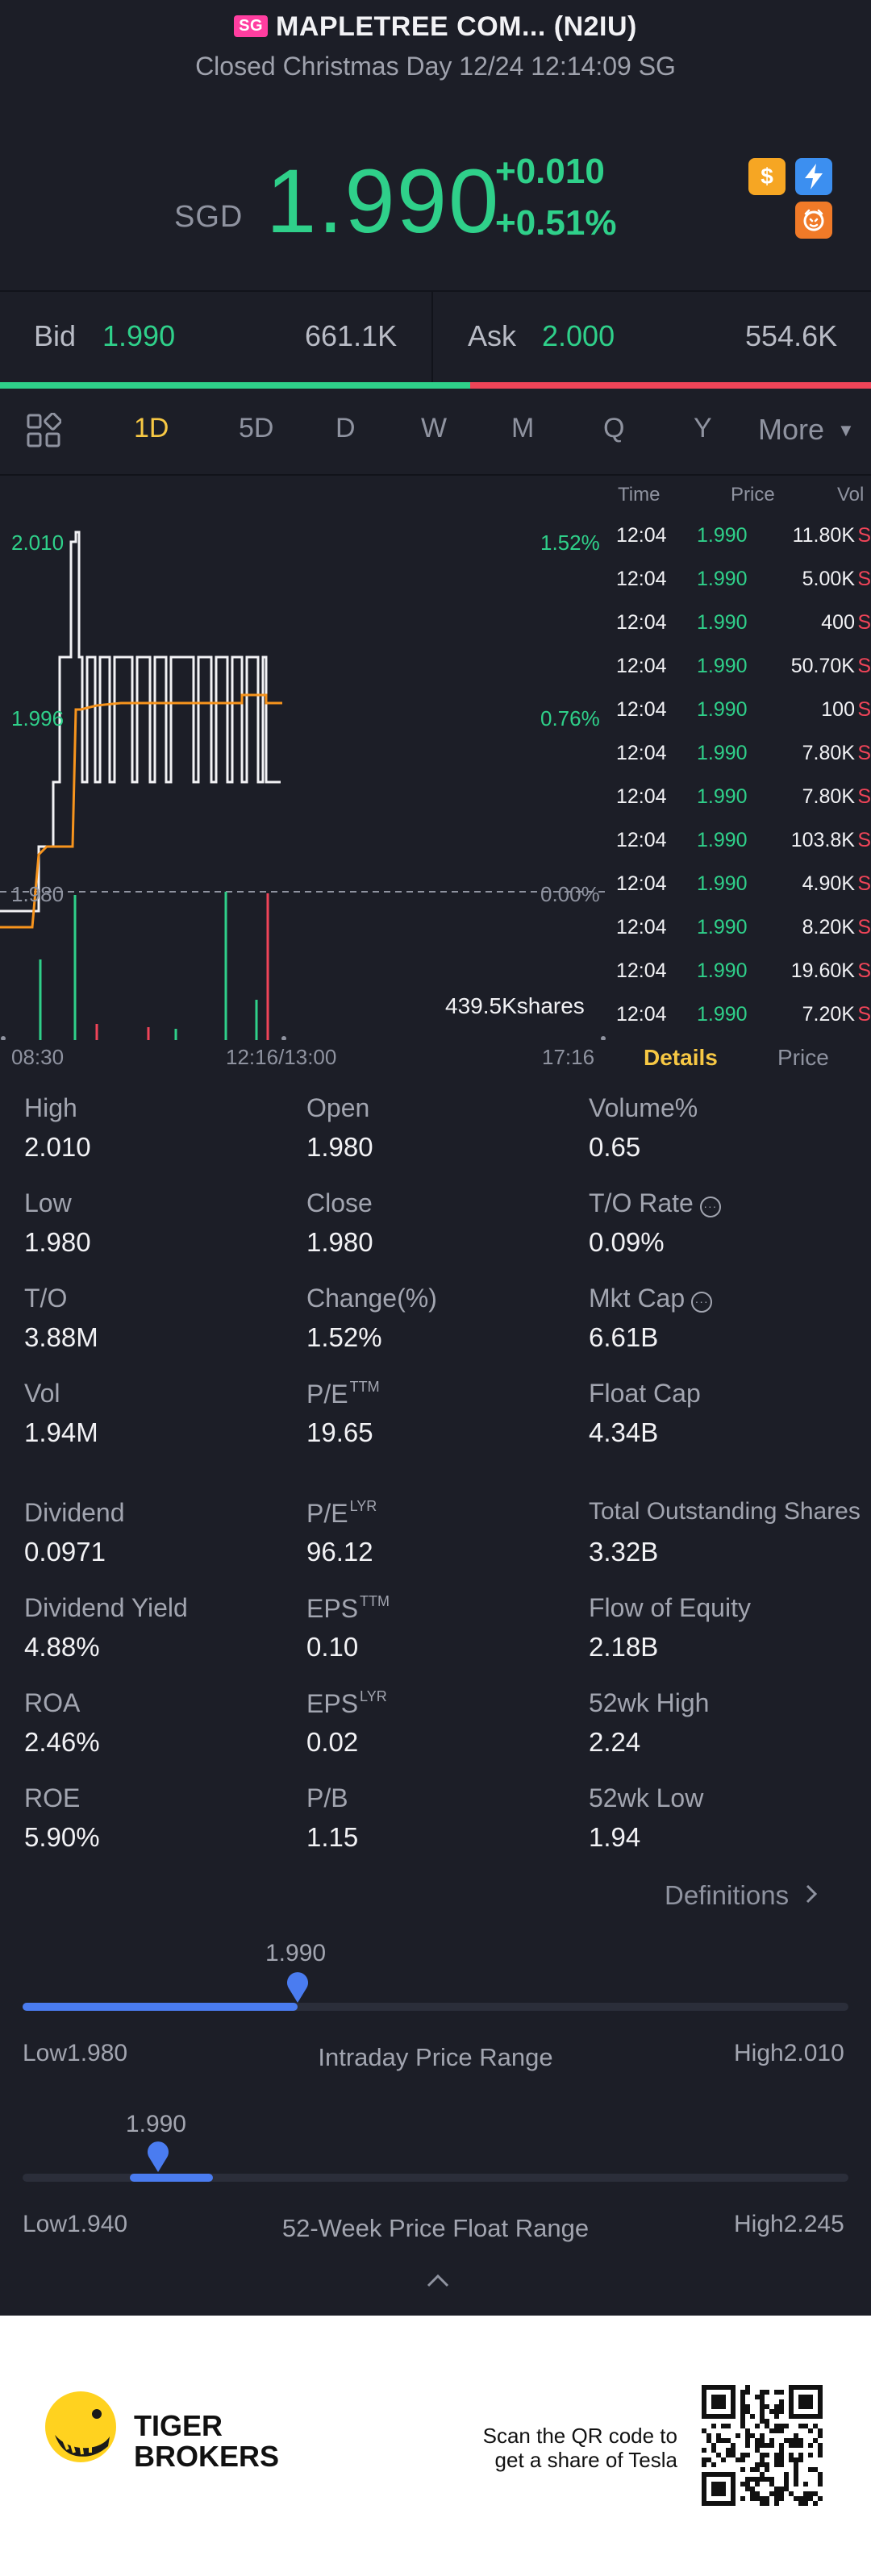 The height and width of the screenshot is (2576, 871). I want to click on x-tick-close: 17:16, so click(568, 1057).